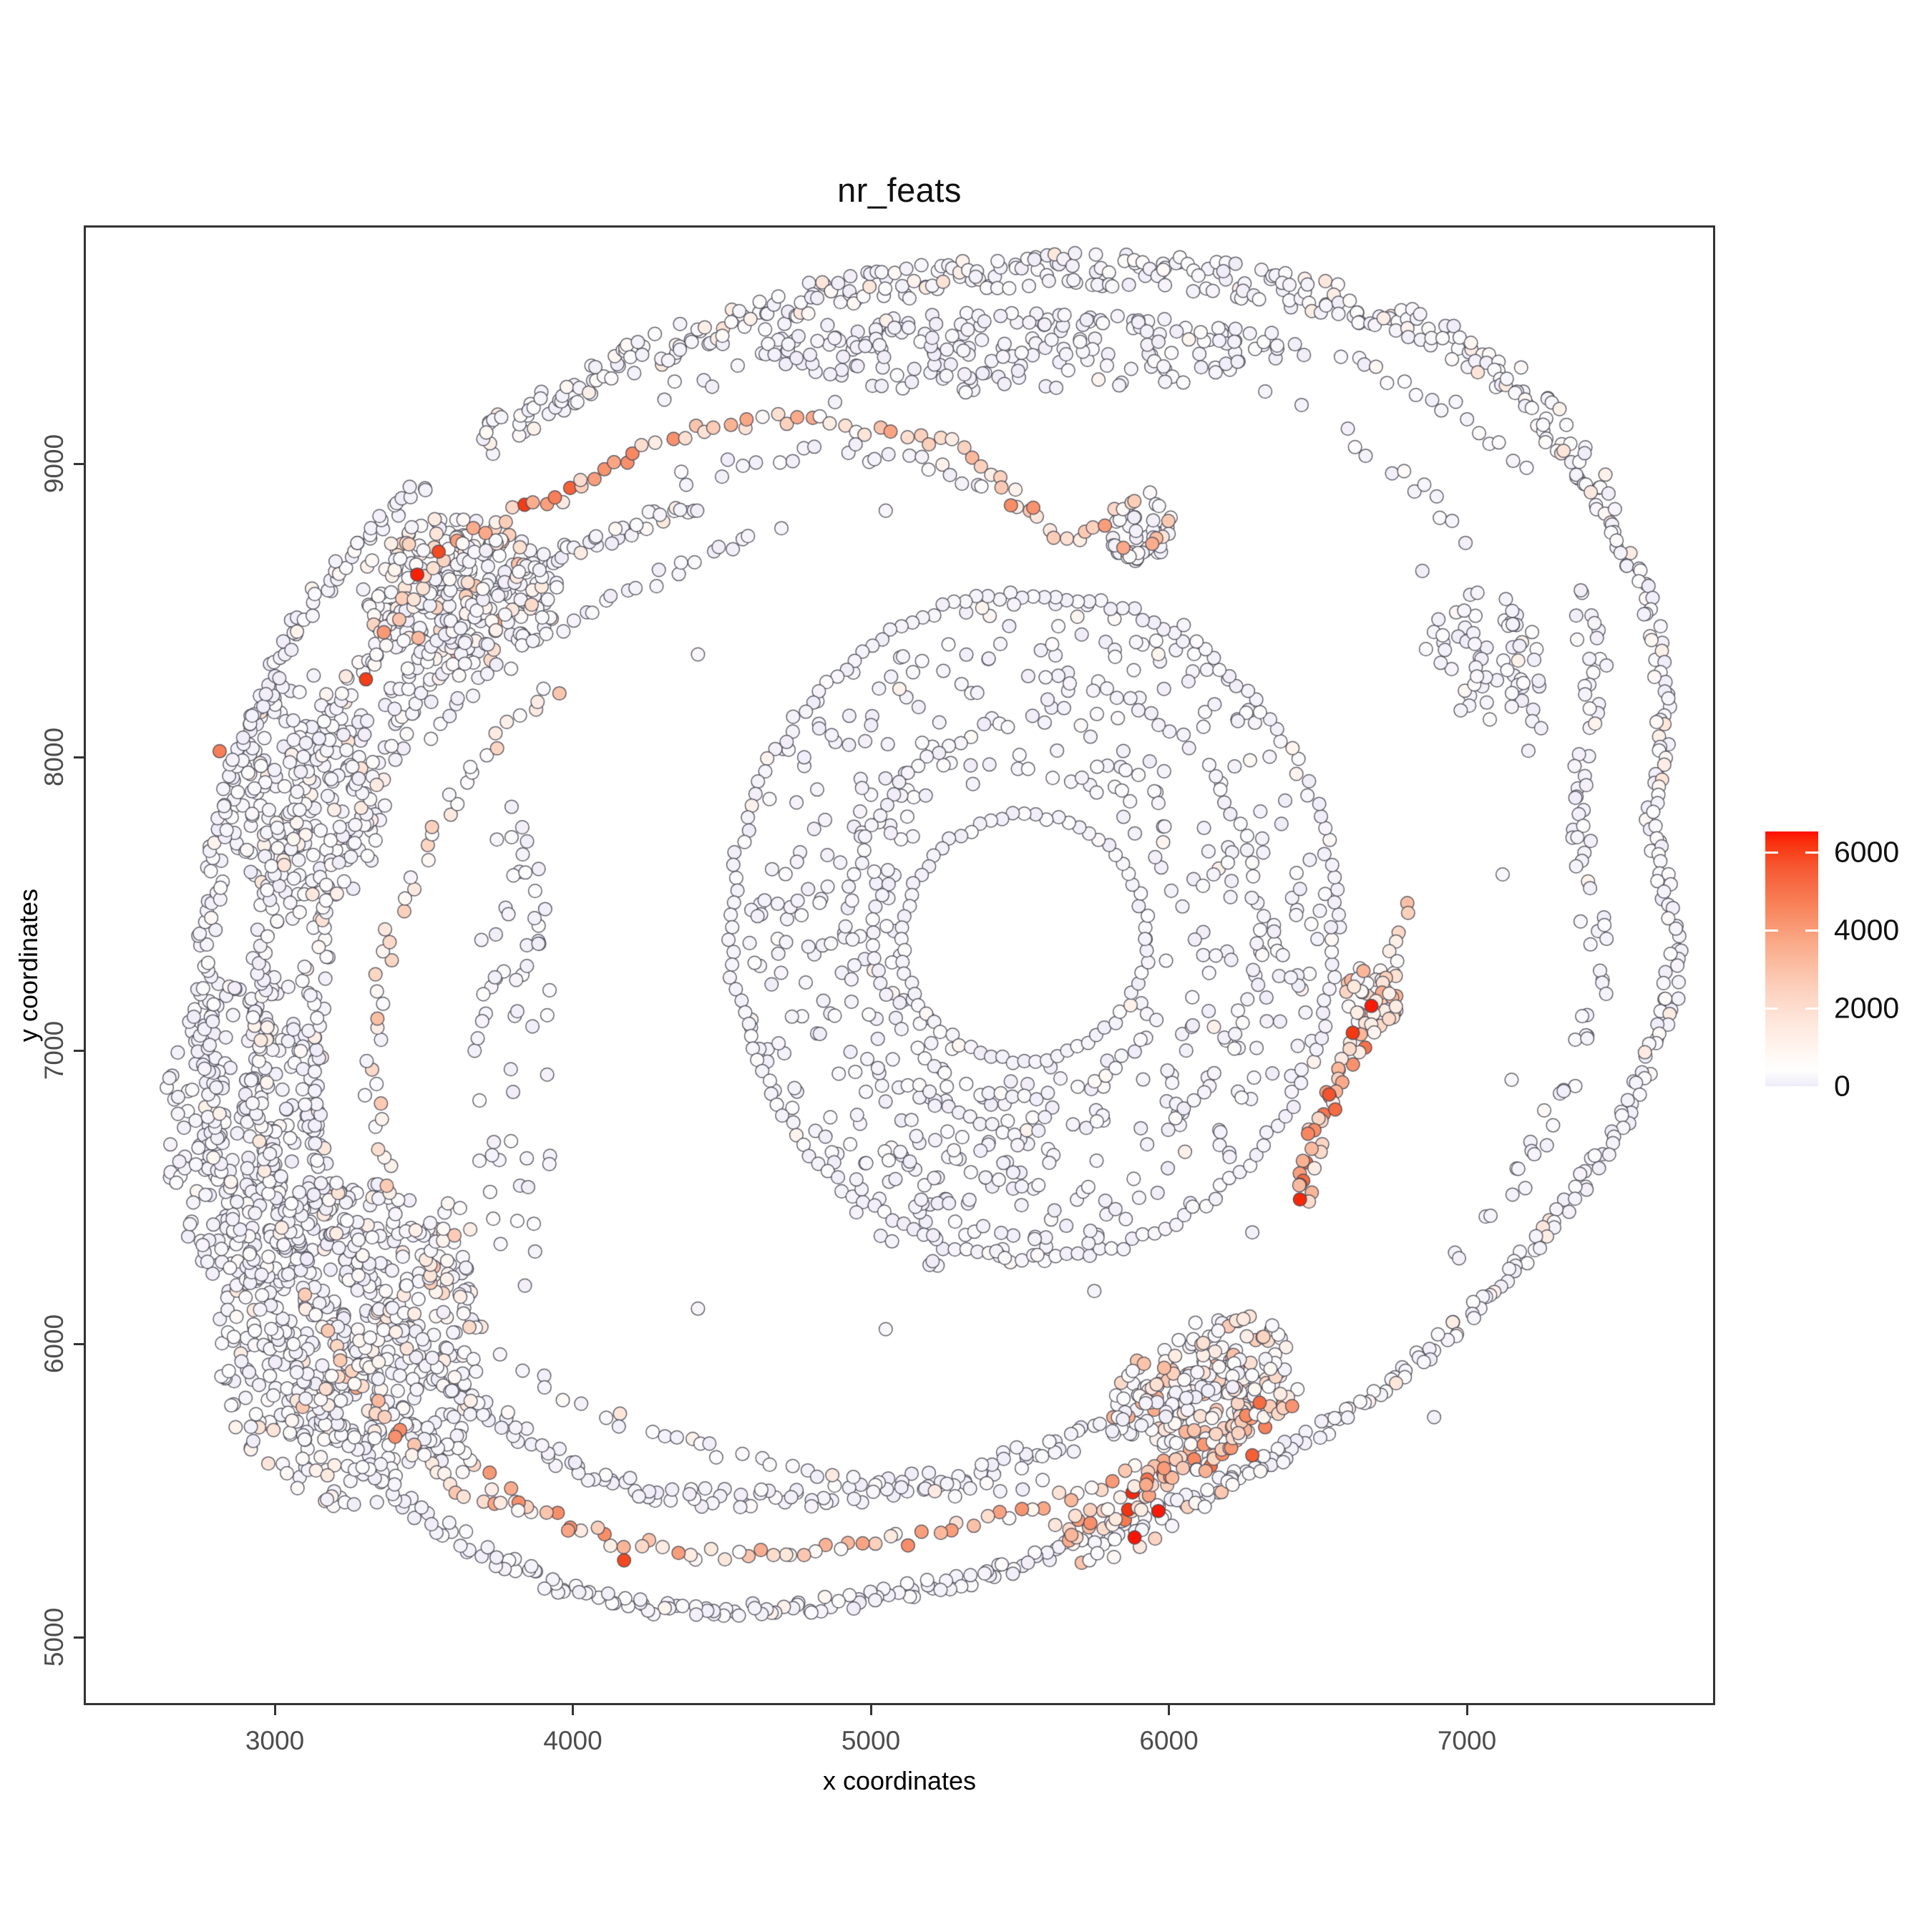  Describe the element at coordinates (572, 1741) in the screenshot. I see `x-tick-label: 4000` at that location.